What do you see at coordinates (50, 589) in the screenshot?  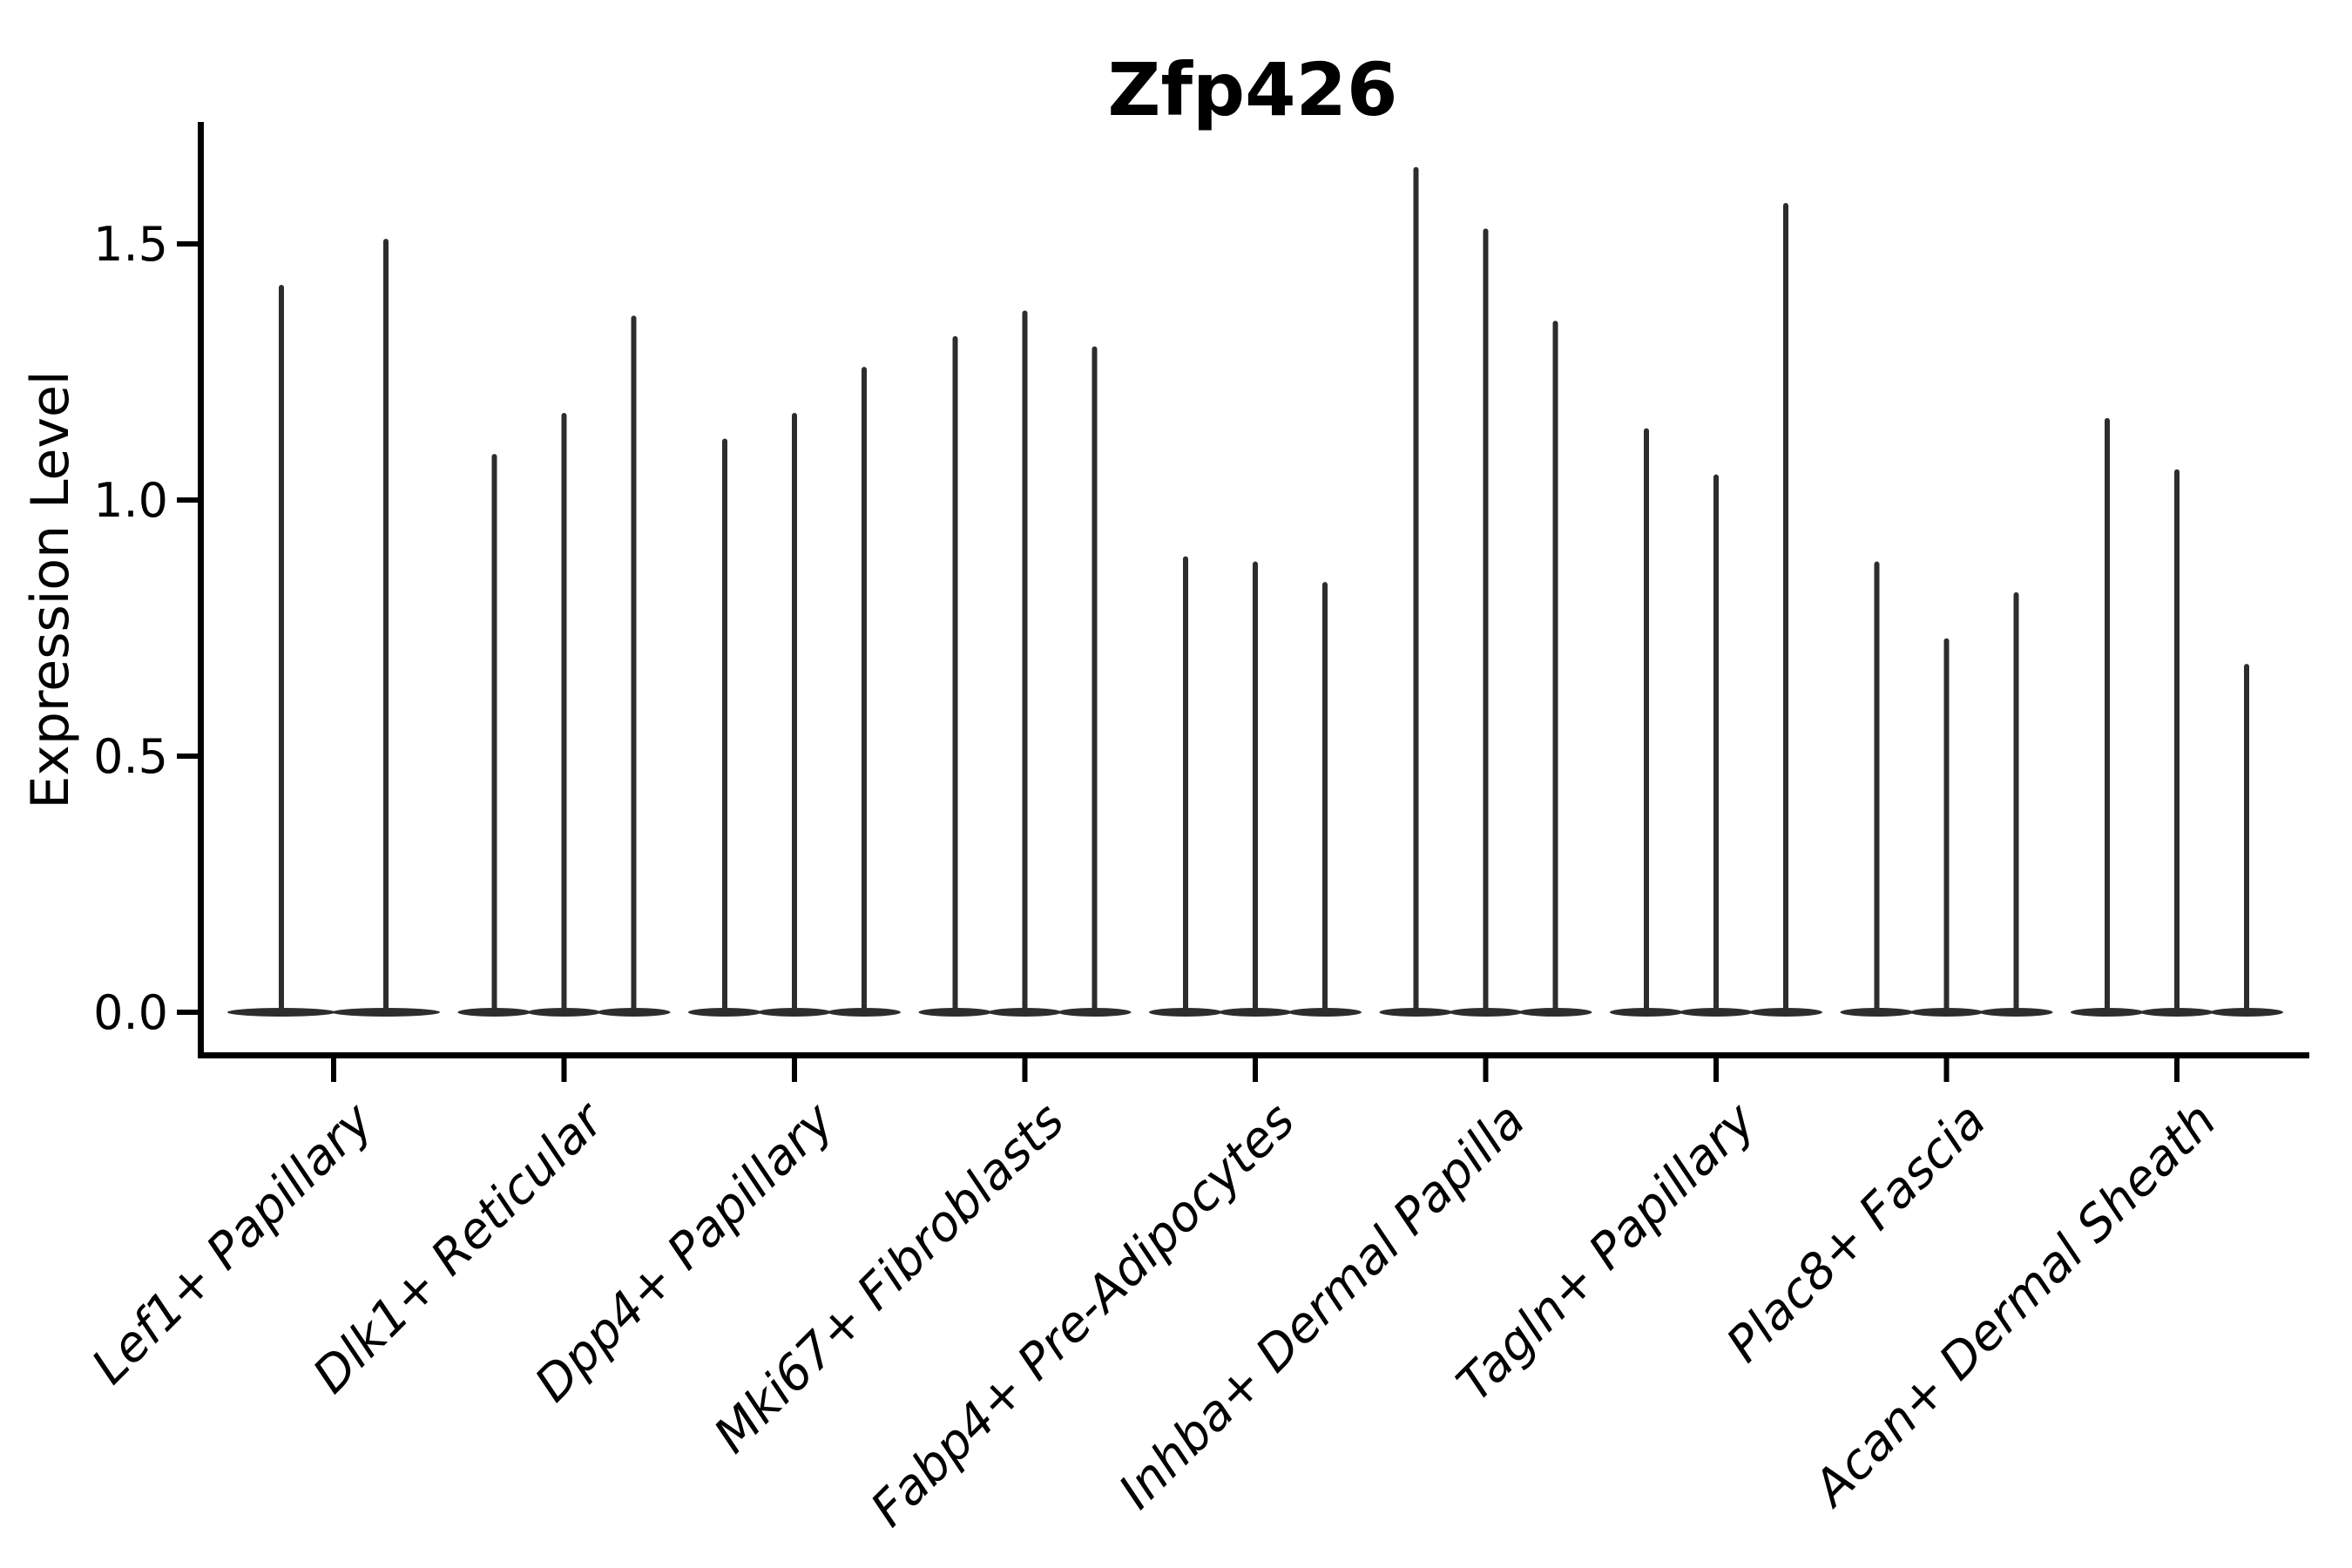 I see `y-axis-title: Expression Level` at bounding box center [50, 589].